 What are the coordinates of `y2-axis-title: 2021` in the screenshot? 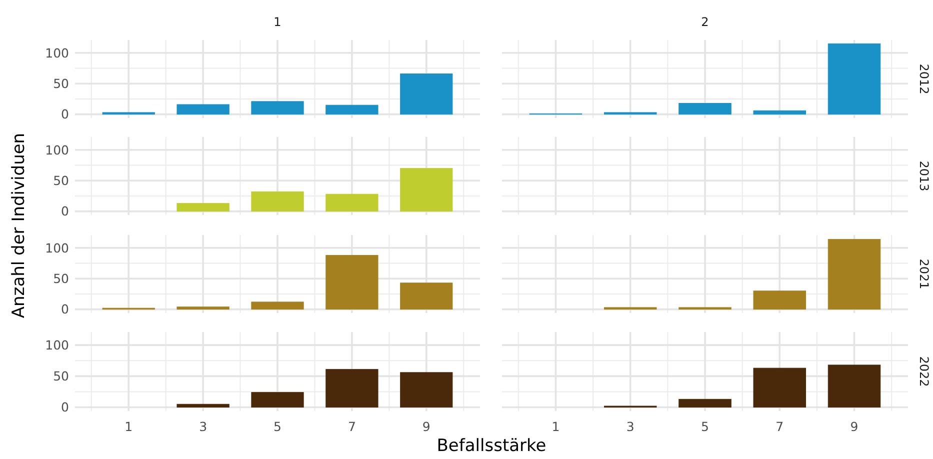 It's located at (924, 274).